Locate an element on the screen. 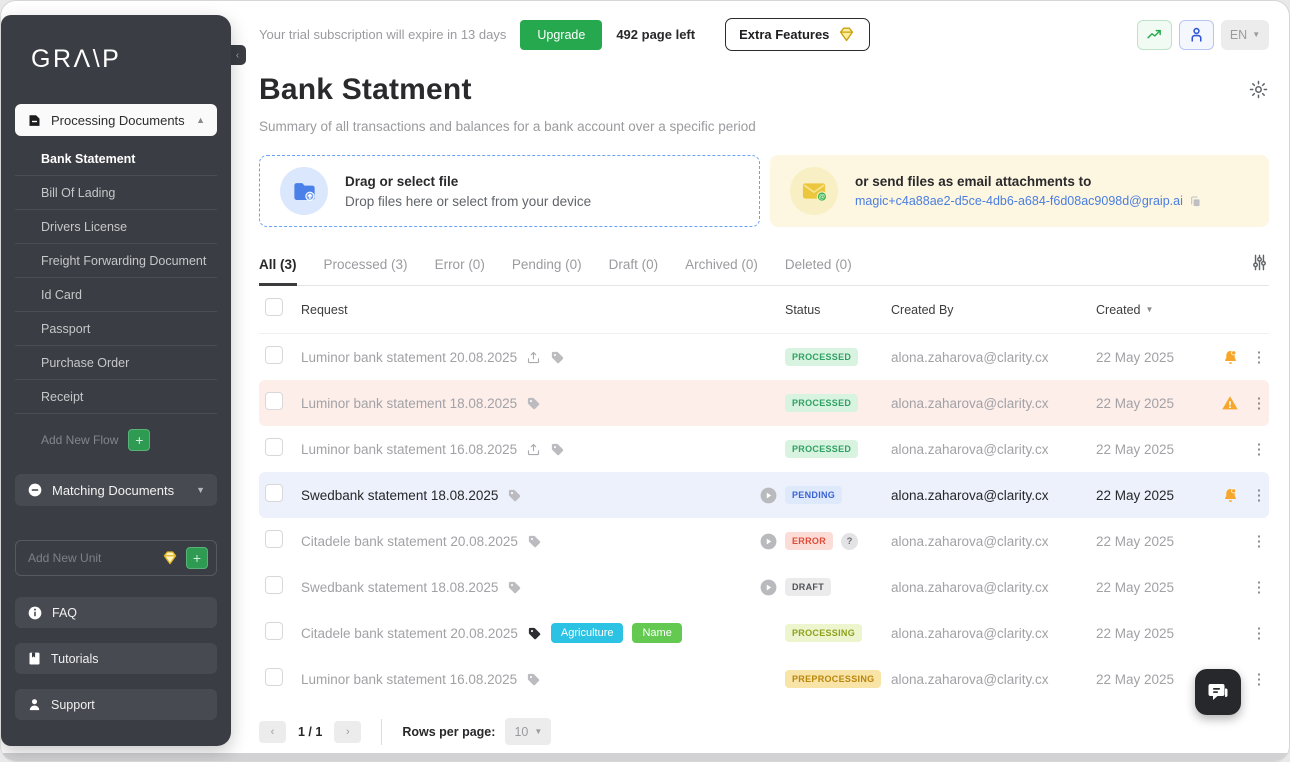  sidebar-collapse-button: ‹ is located at coordinates (237, 55).